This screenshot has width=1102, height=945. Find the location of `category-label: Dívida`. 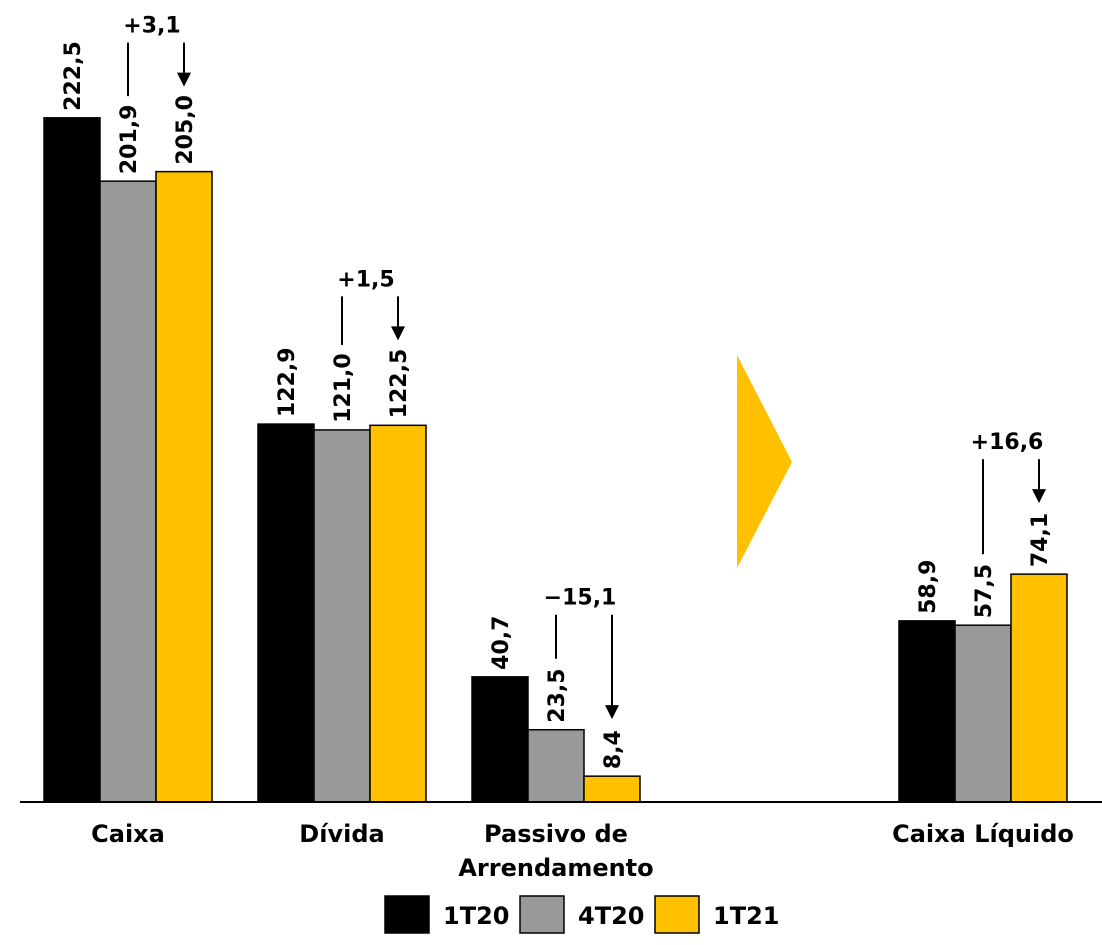

category-label: Dívida is located at coordinates (341, 834).